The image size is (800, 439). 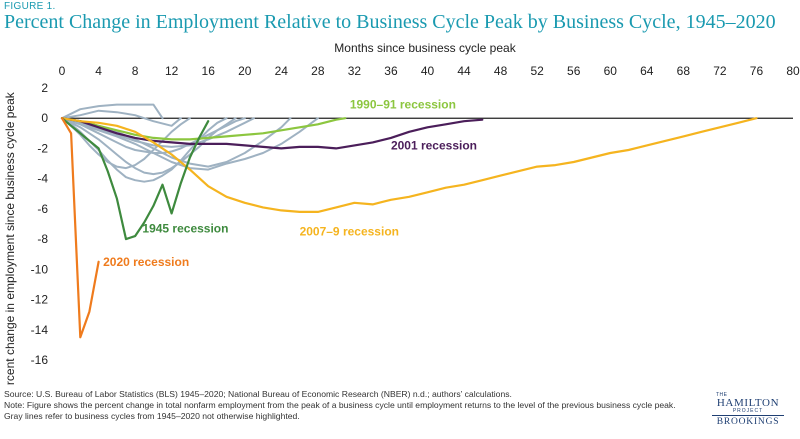 What do you see at coordinates (574, 71) in the screenshot?
I see `x-tick-label: 56` at bounding box center [574, 71].